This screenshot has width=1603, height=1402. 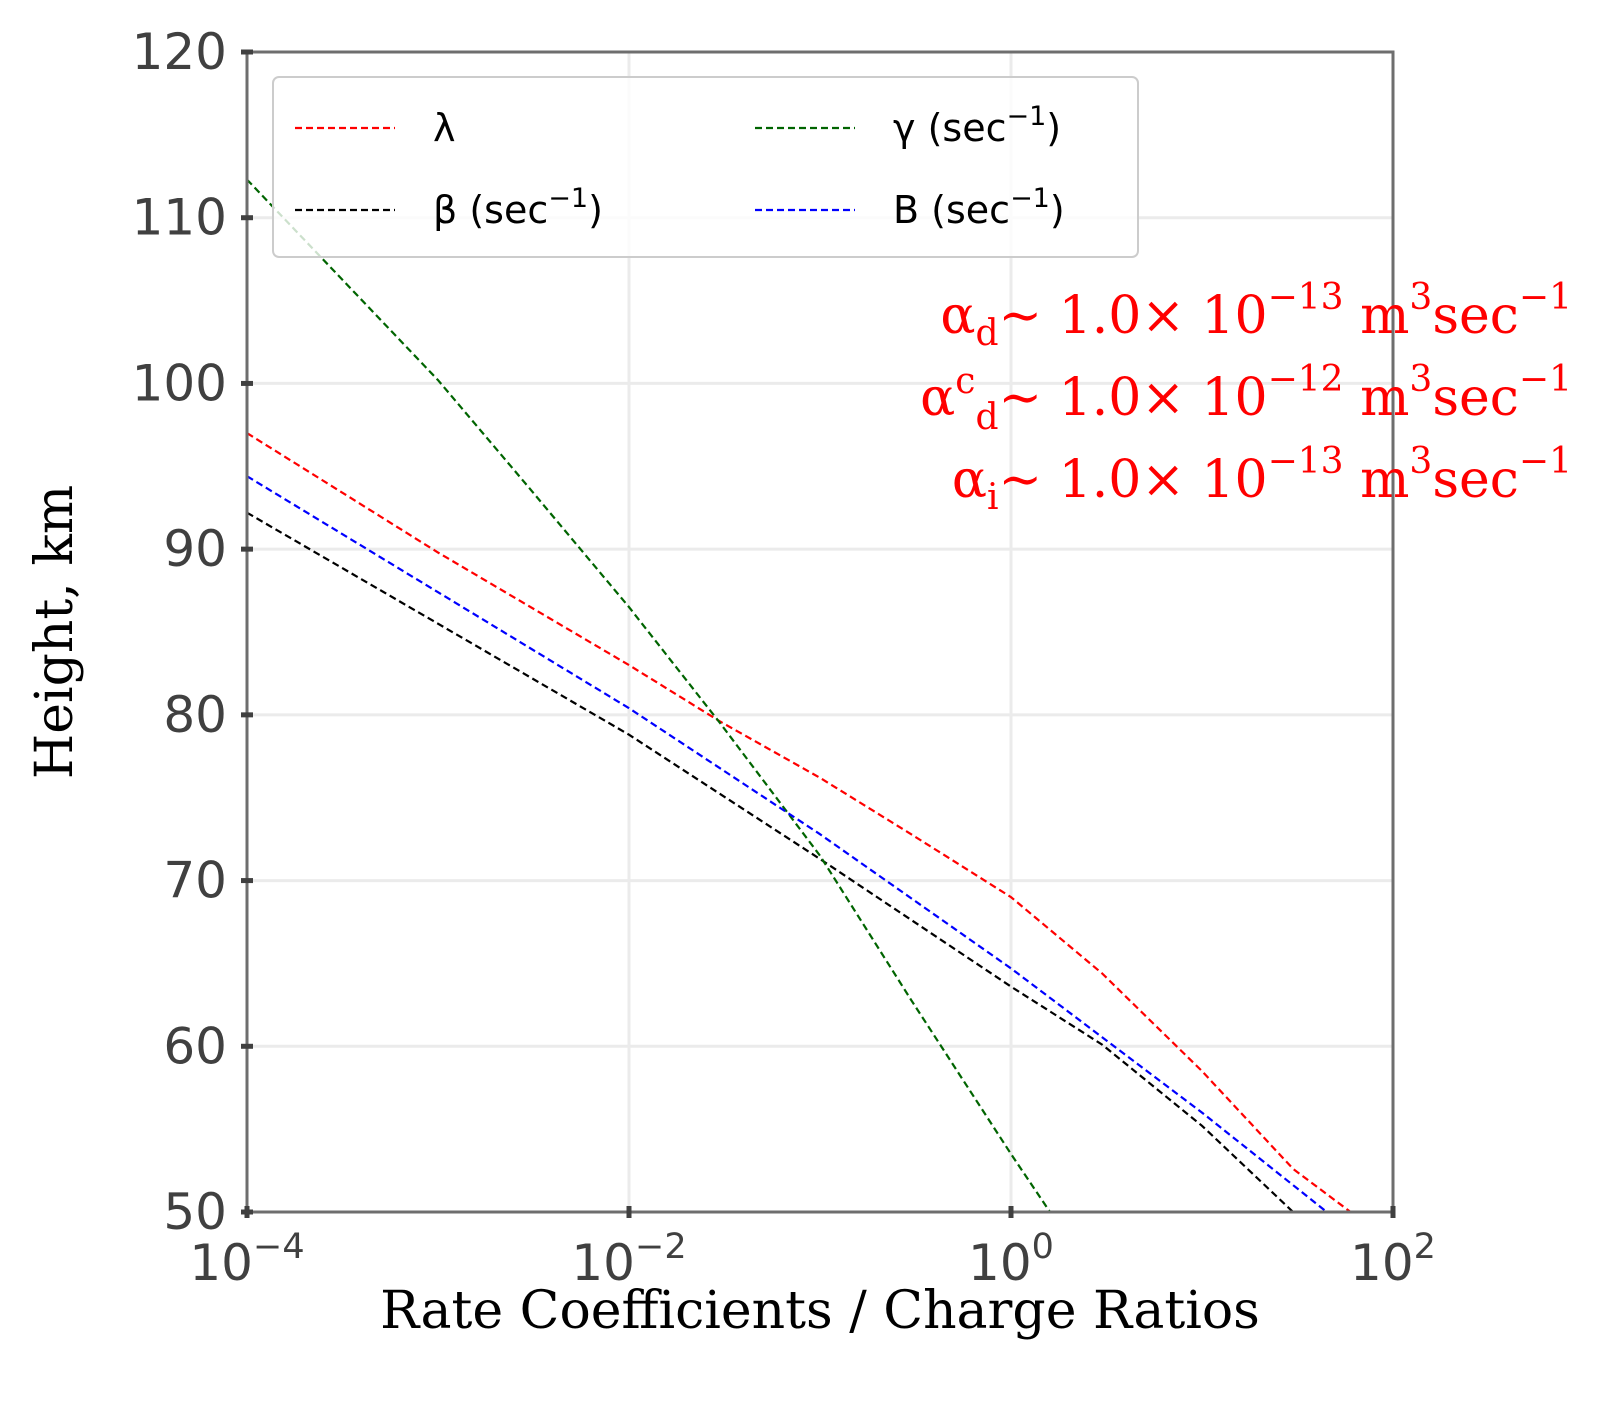 I want to click on y-axis-label: Height, km, so click(x=55, y=632).